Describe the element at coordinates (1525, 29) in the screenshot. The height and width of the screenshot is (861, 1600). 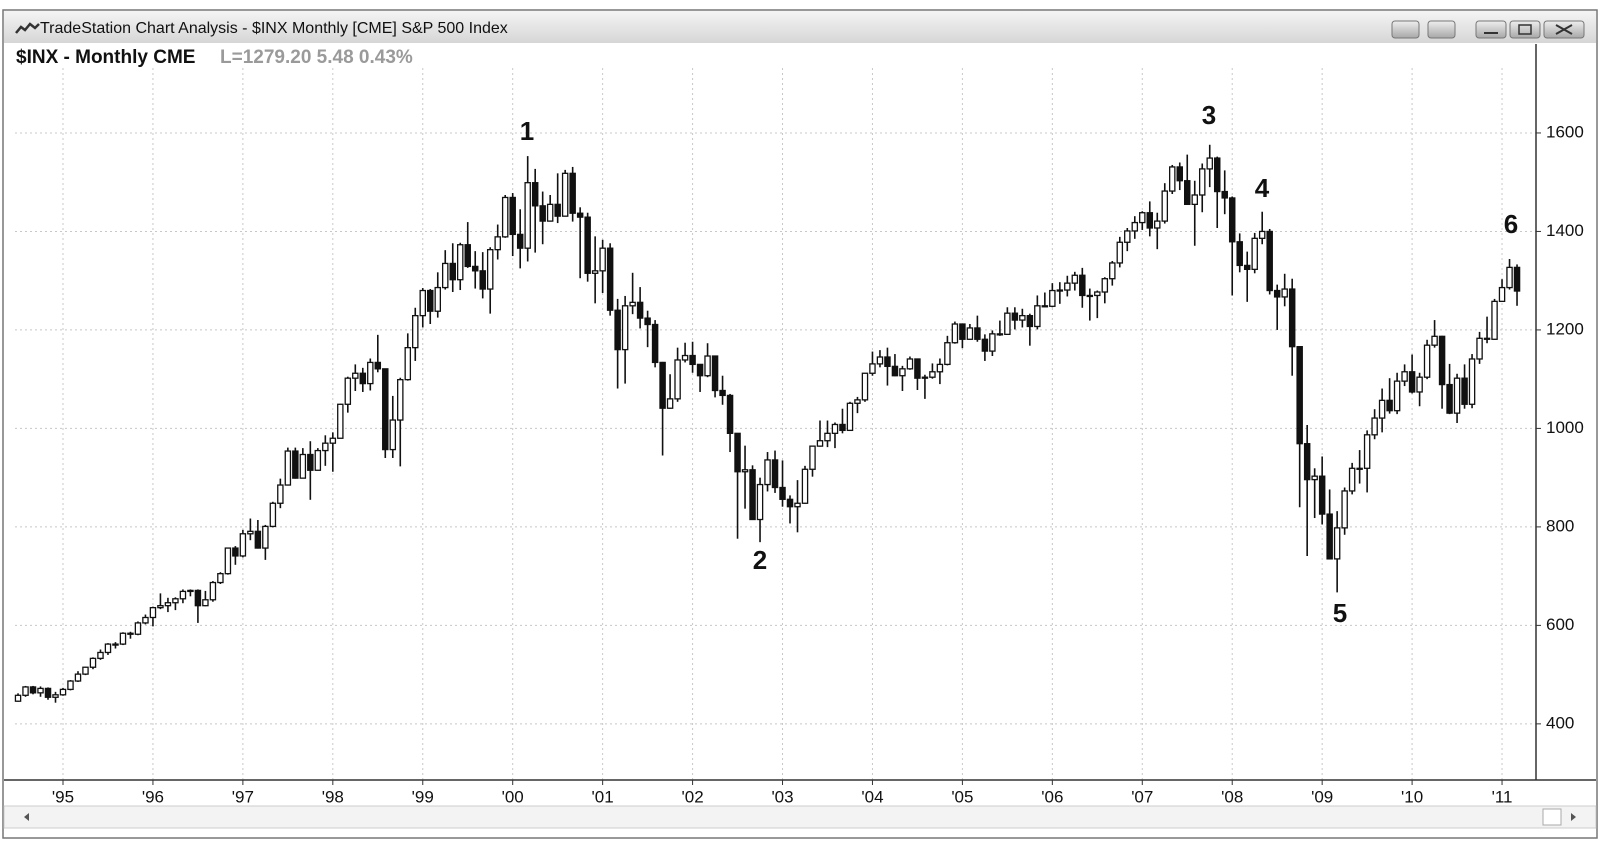
I see `maximize-button` at that location.